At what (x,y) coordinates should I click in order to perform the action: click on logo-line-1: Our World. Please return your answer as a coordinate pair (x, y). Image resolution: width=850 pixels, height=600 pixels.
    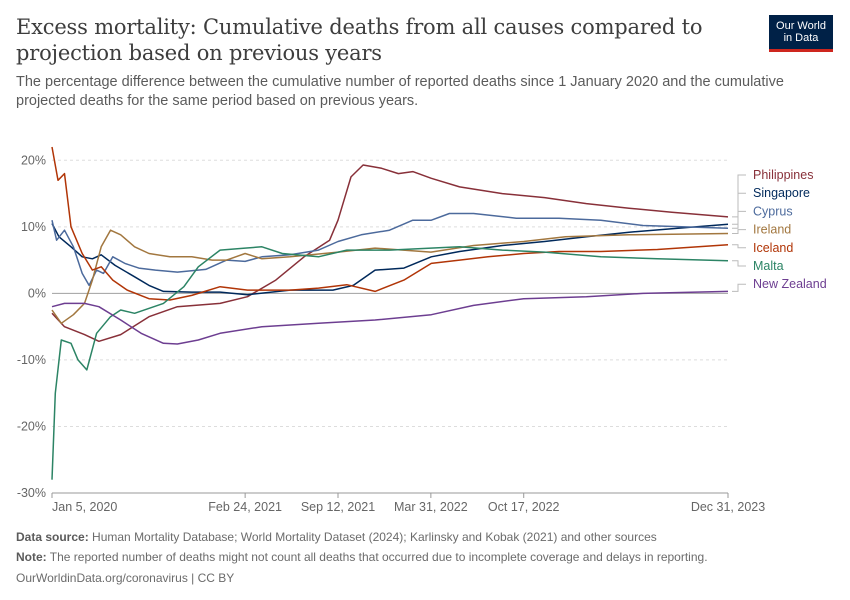
    Looking at the image, I should click on (801, 26).